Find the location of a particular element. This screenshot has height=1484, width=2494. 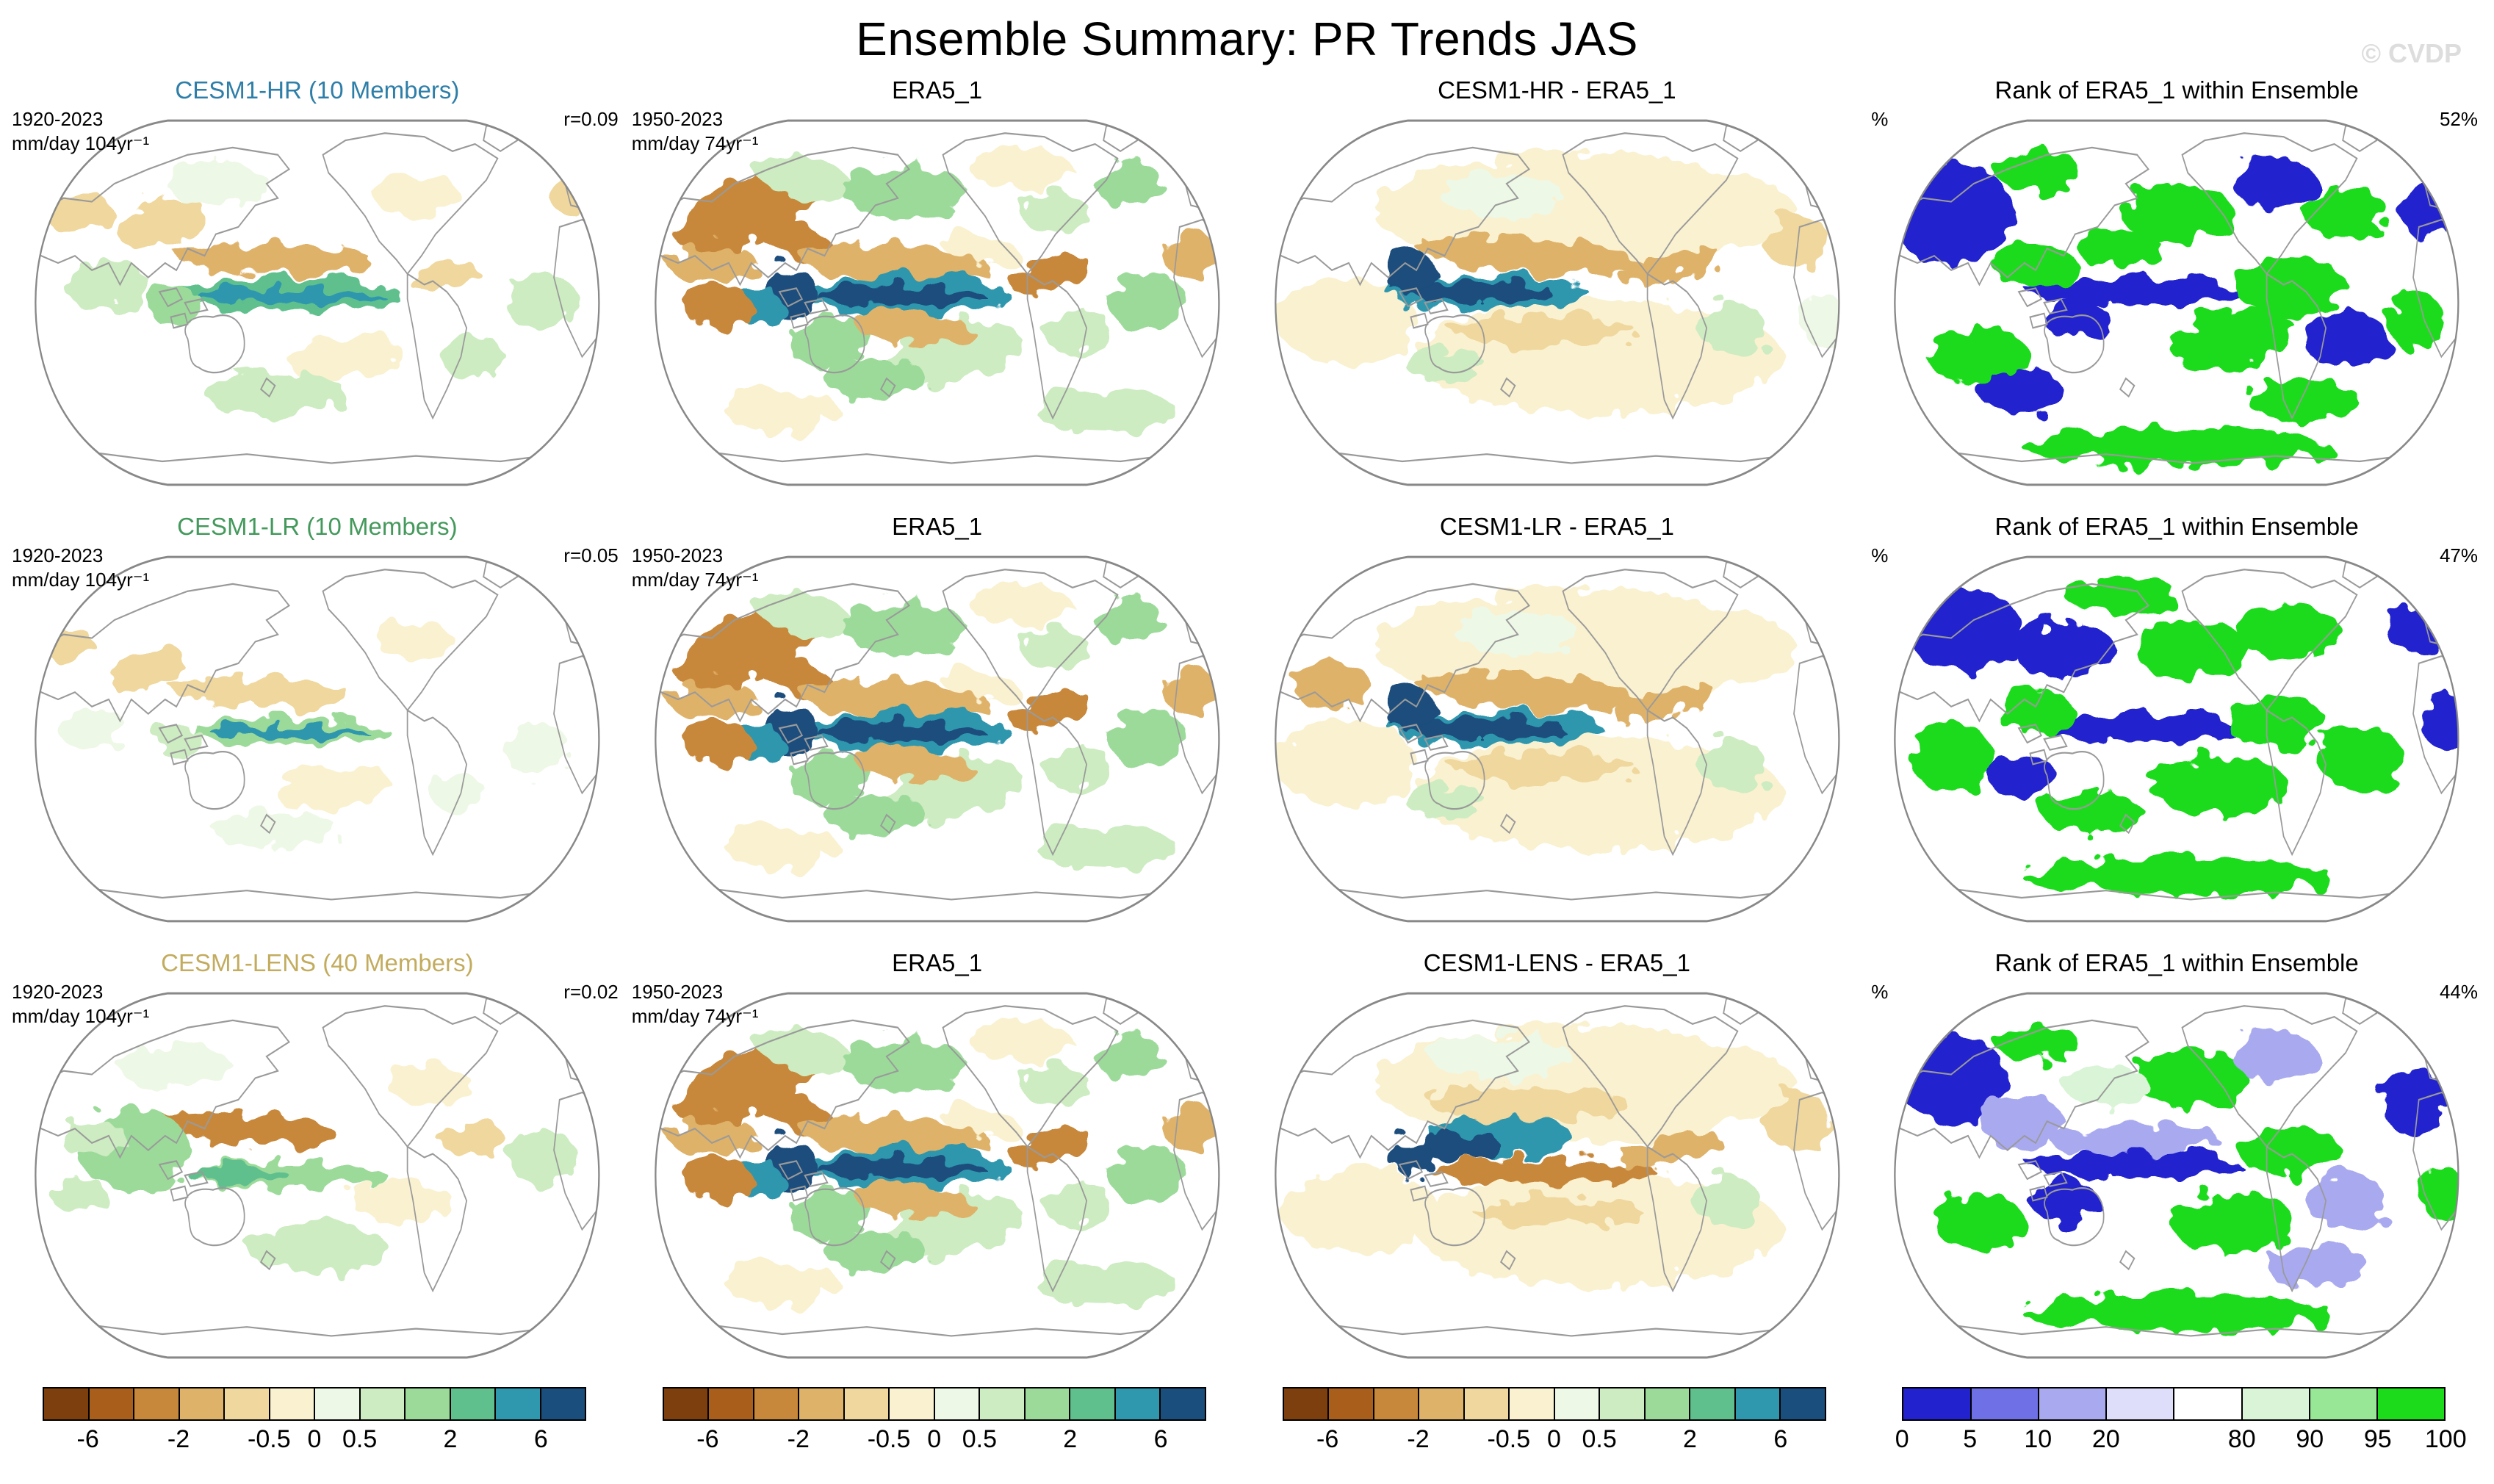

panel-annotation-right: r=0.05 is located at coordinates (591, 555).